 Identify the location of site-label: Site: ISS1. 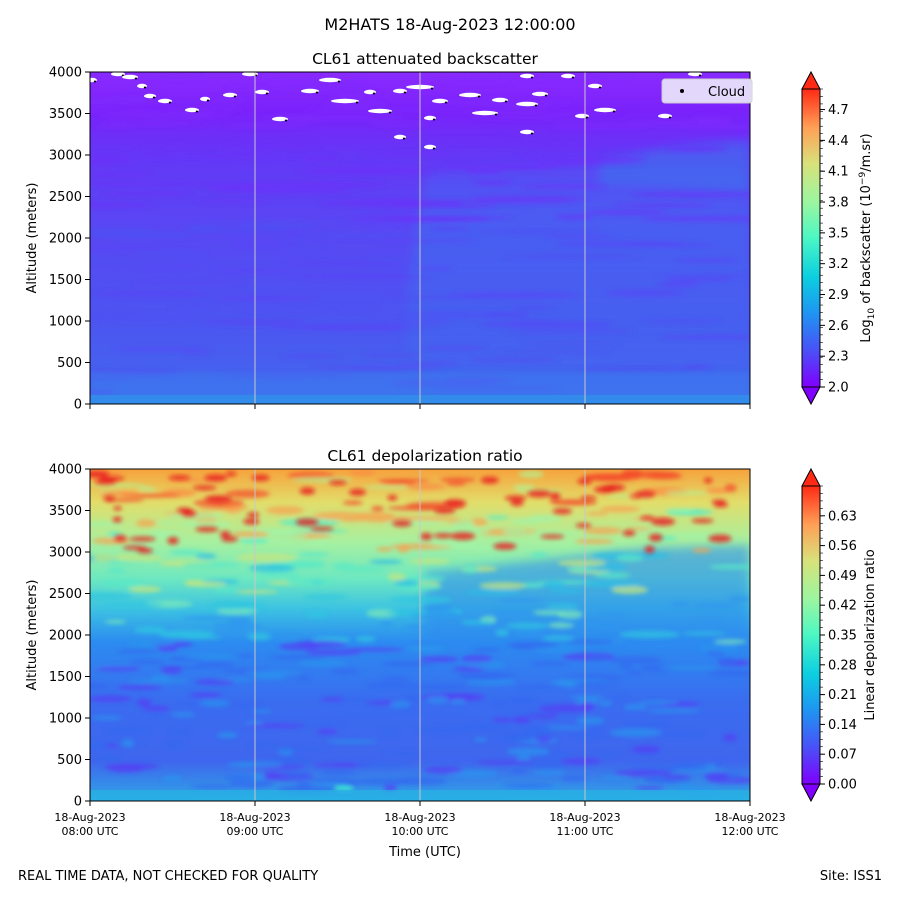
(850, 876).